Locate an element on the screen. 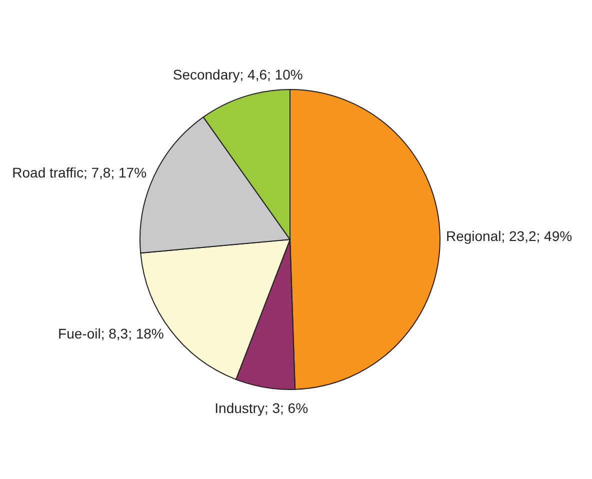  slice-label: Regional; 23,2; 49% is located at coordinates (509, 236).